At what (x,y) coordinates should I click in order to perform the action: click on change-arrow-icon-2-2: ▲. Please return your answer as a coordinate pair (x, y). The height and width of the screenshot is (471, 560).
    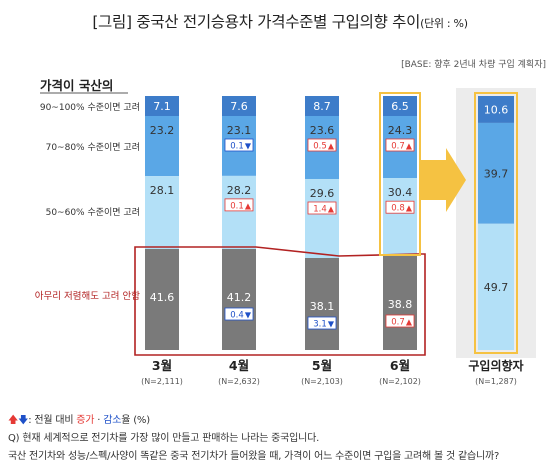
    Looking at the image, I should click on (331, 208).